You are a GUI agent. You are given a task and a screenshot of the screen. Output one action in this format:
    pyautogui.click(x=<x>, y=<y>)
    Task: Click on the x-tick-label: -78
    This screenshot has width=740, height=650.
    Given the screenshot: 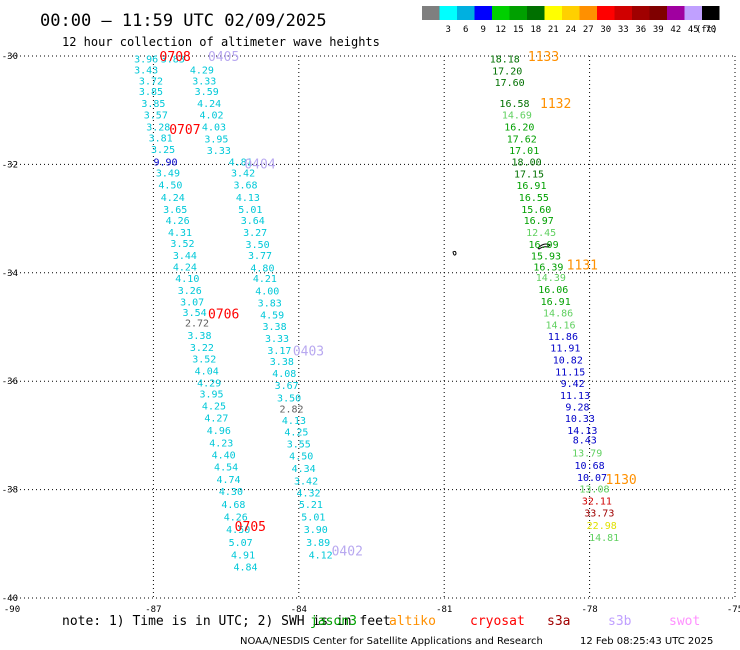 What is the action you would take?
    pyautogui.click(x=589, y=610)
    